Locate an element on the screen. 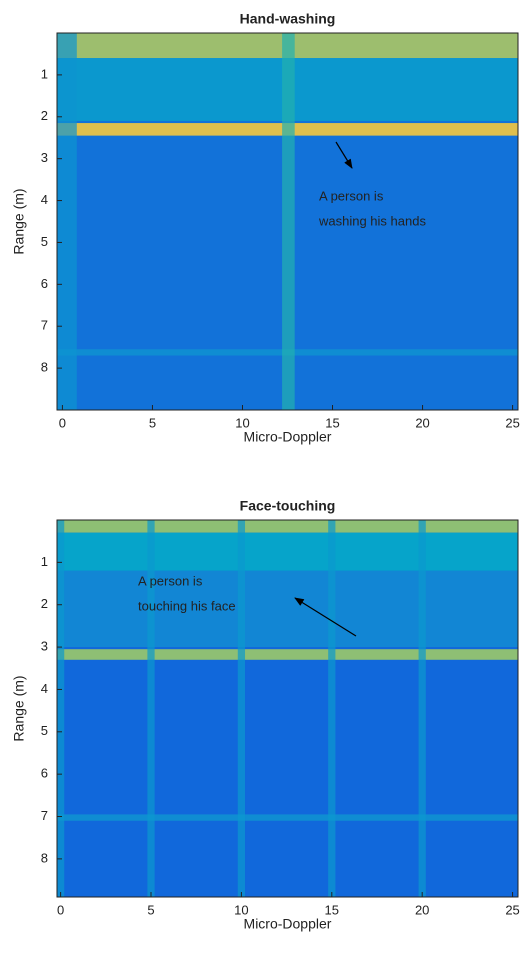  annotation: washing his hands is located at coordinates (372, 220).